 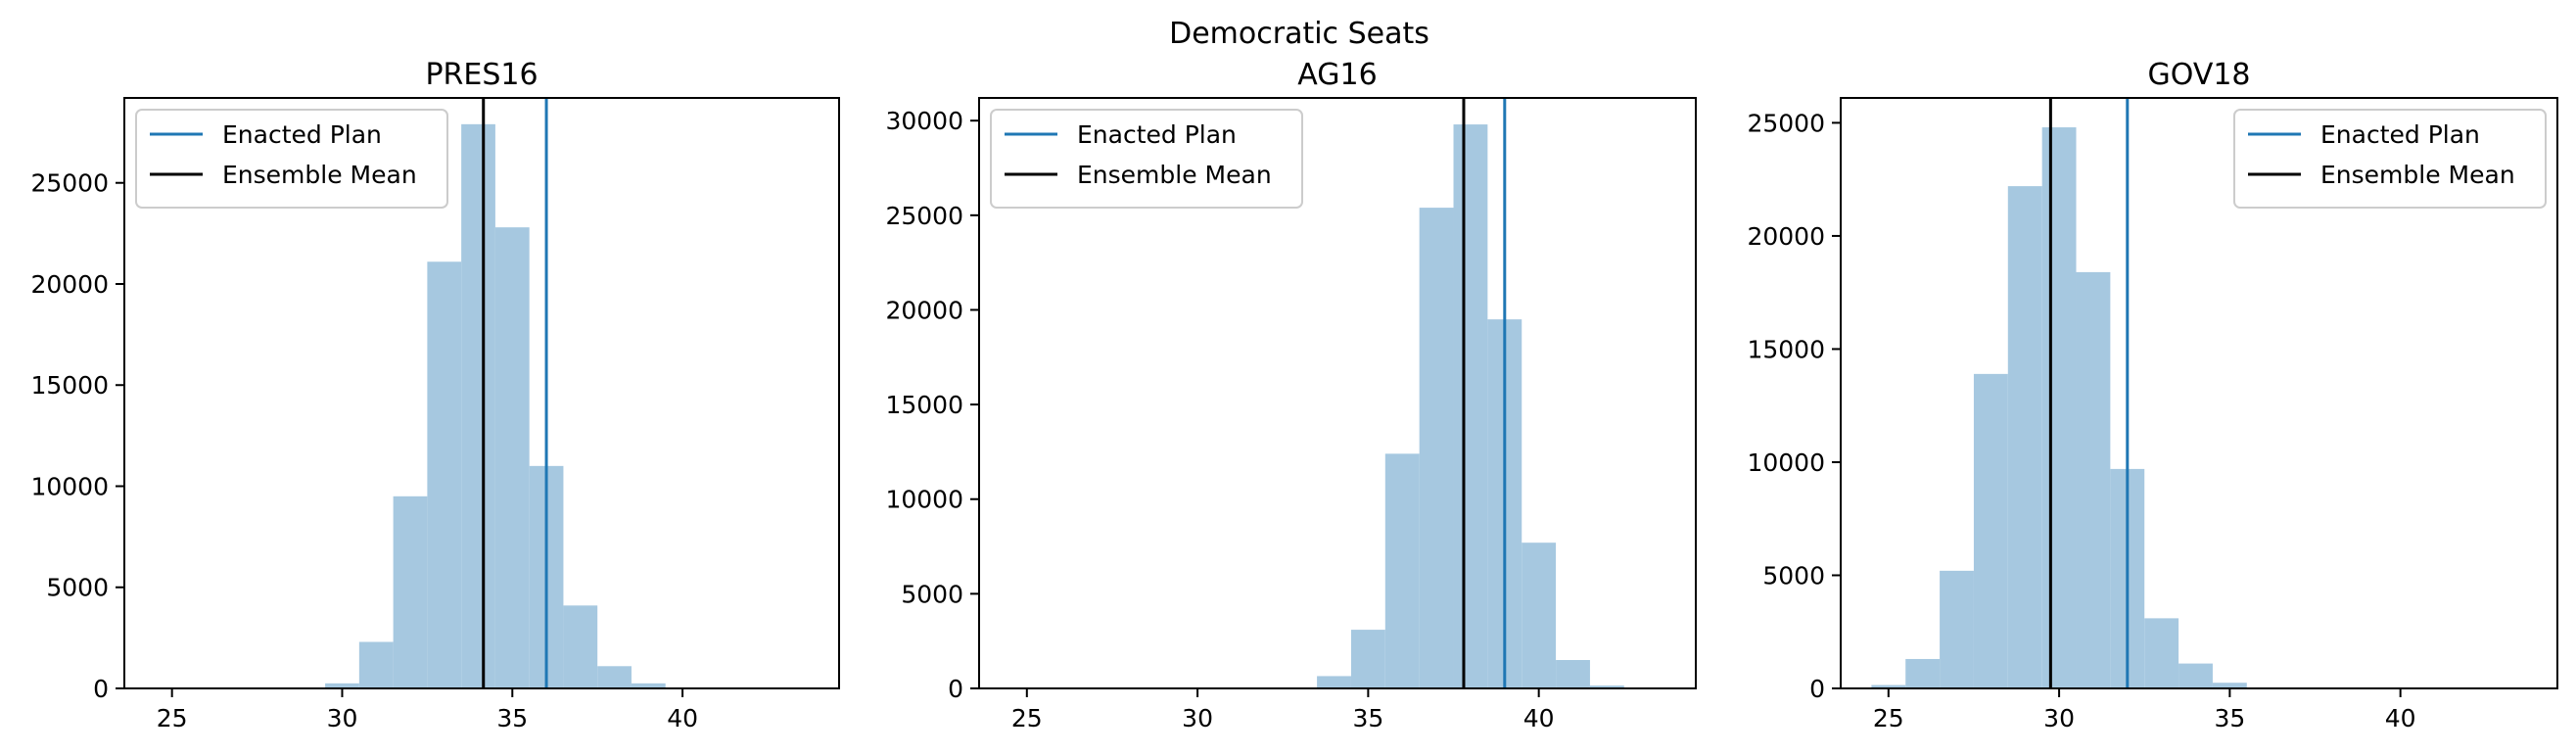 I want to click on figure-title: Democratic Seats, so click(x=1299, y=34).